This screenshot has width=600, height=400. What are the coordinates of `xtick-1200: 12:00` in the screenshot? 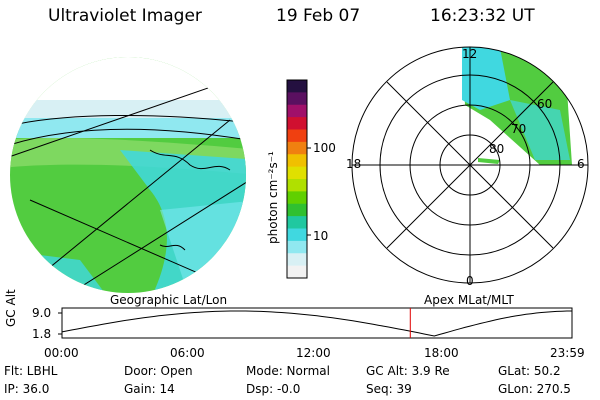 It's located at (313, 353).